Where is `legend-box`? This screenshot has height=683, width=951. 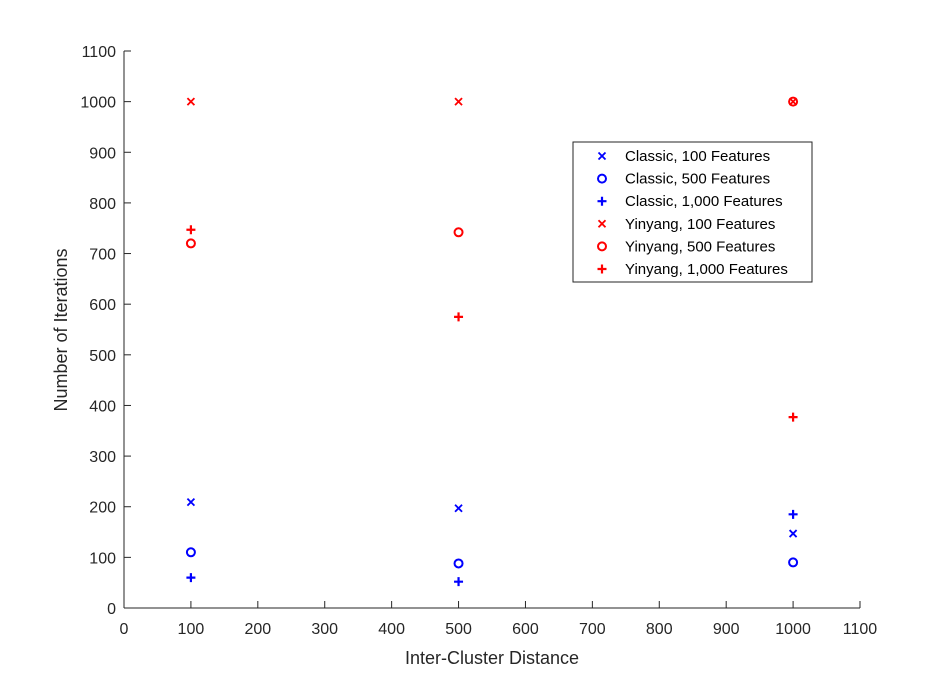 legend-box is located at coordinates (692, 212).